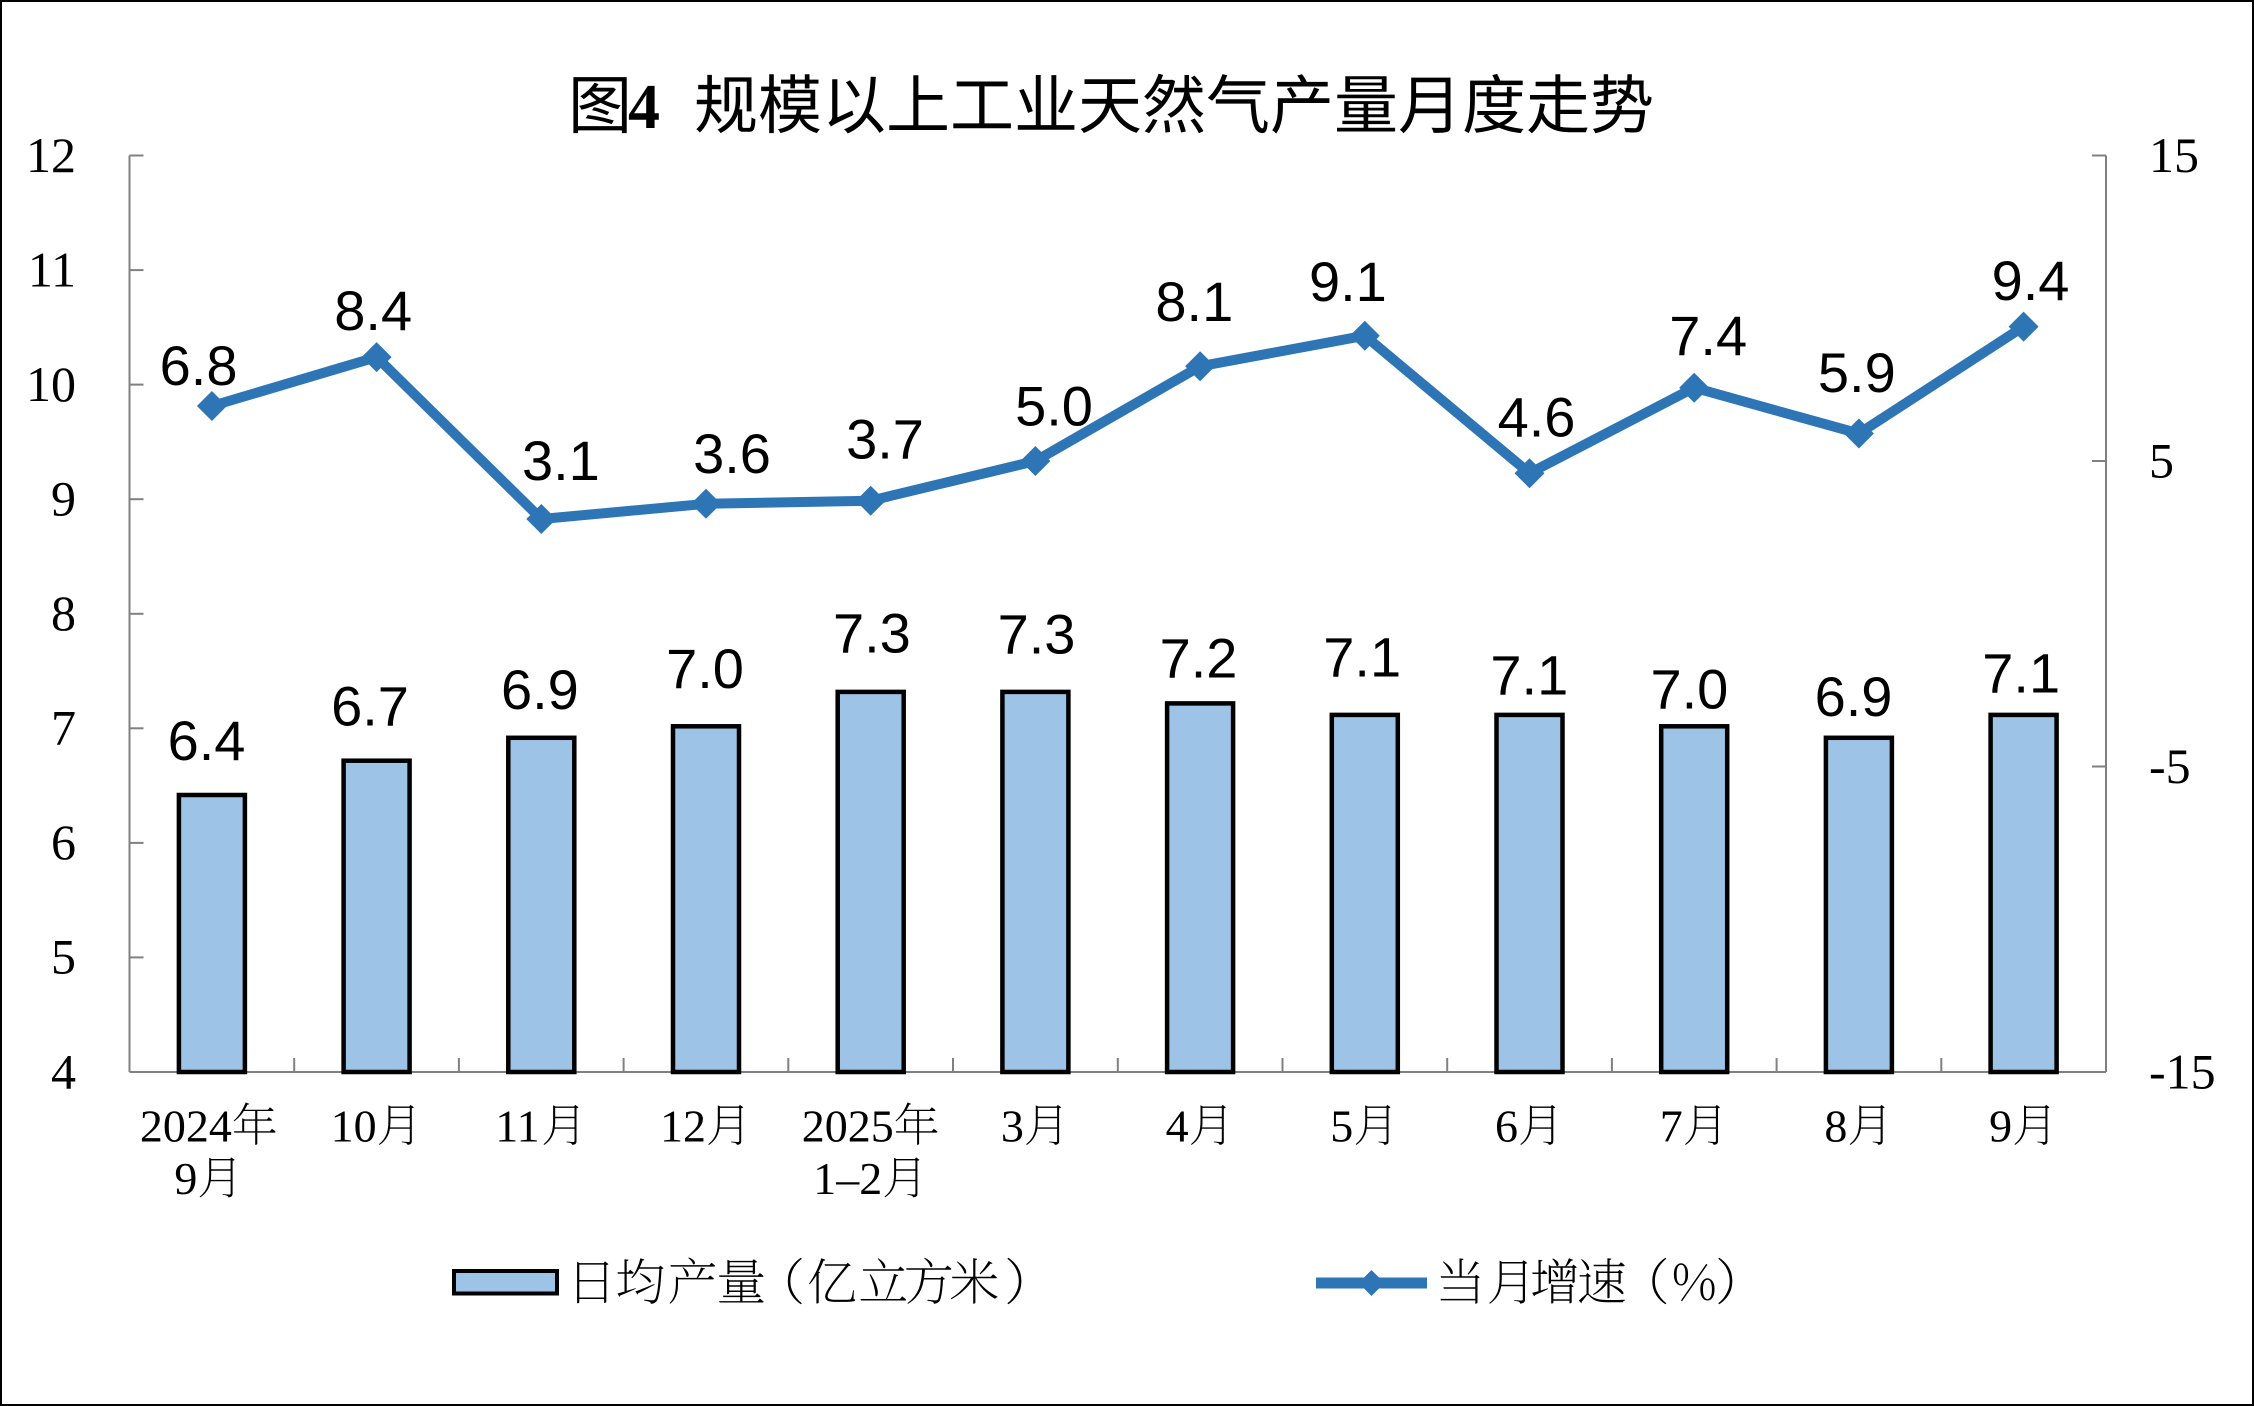  I want to click on svg-text: 2024, so click(186, 1126).